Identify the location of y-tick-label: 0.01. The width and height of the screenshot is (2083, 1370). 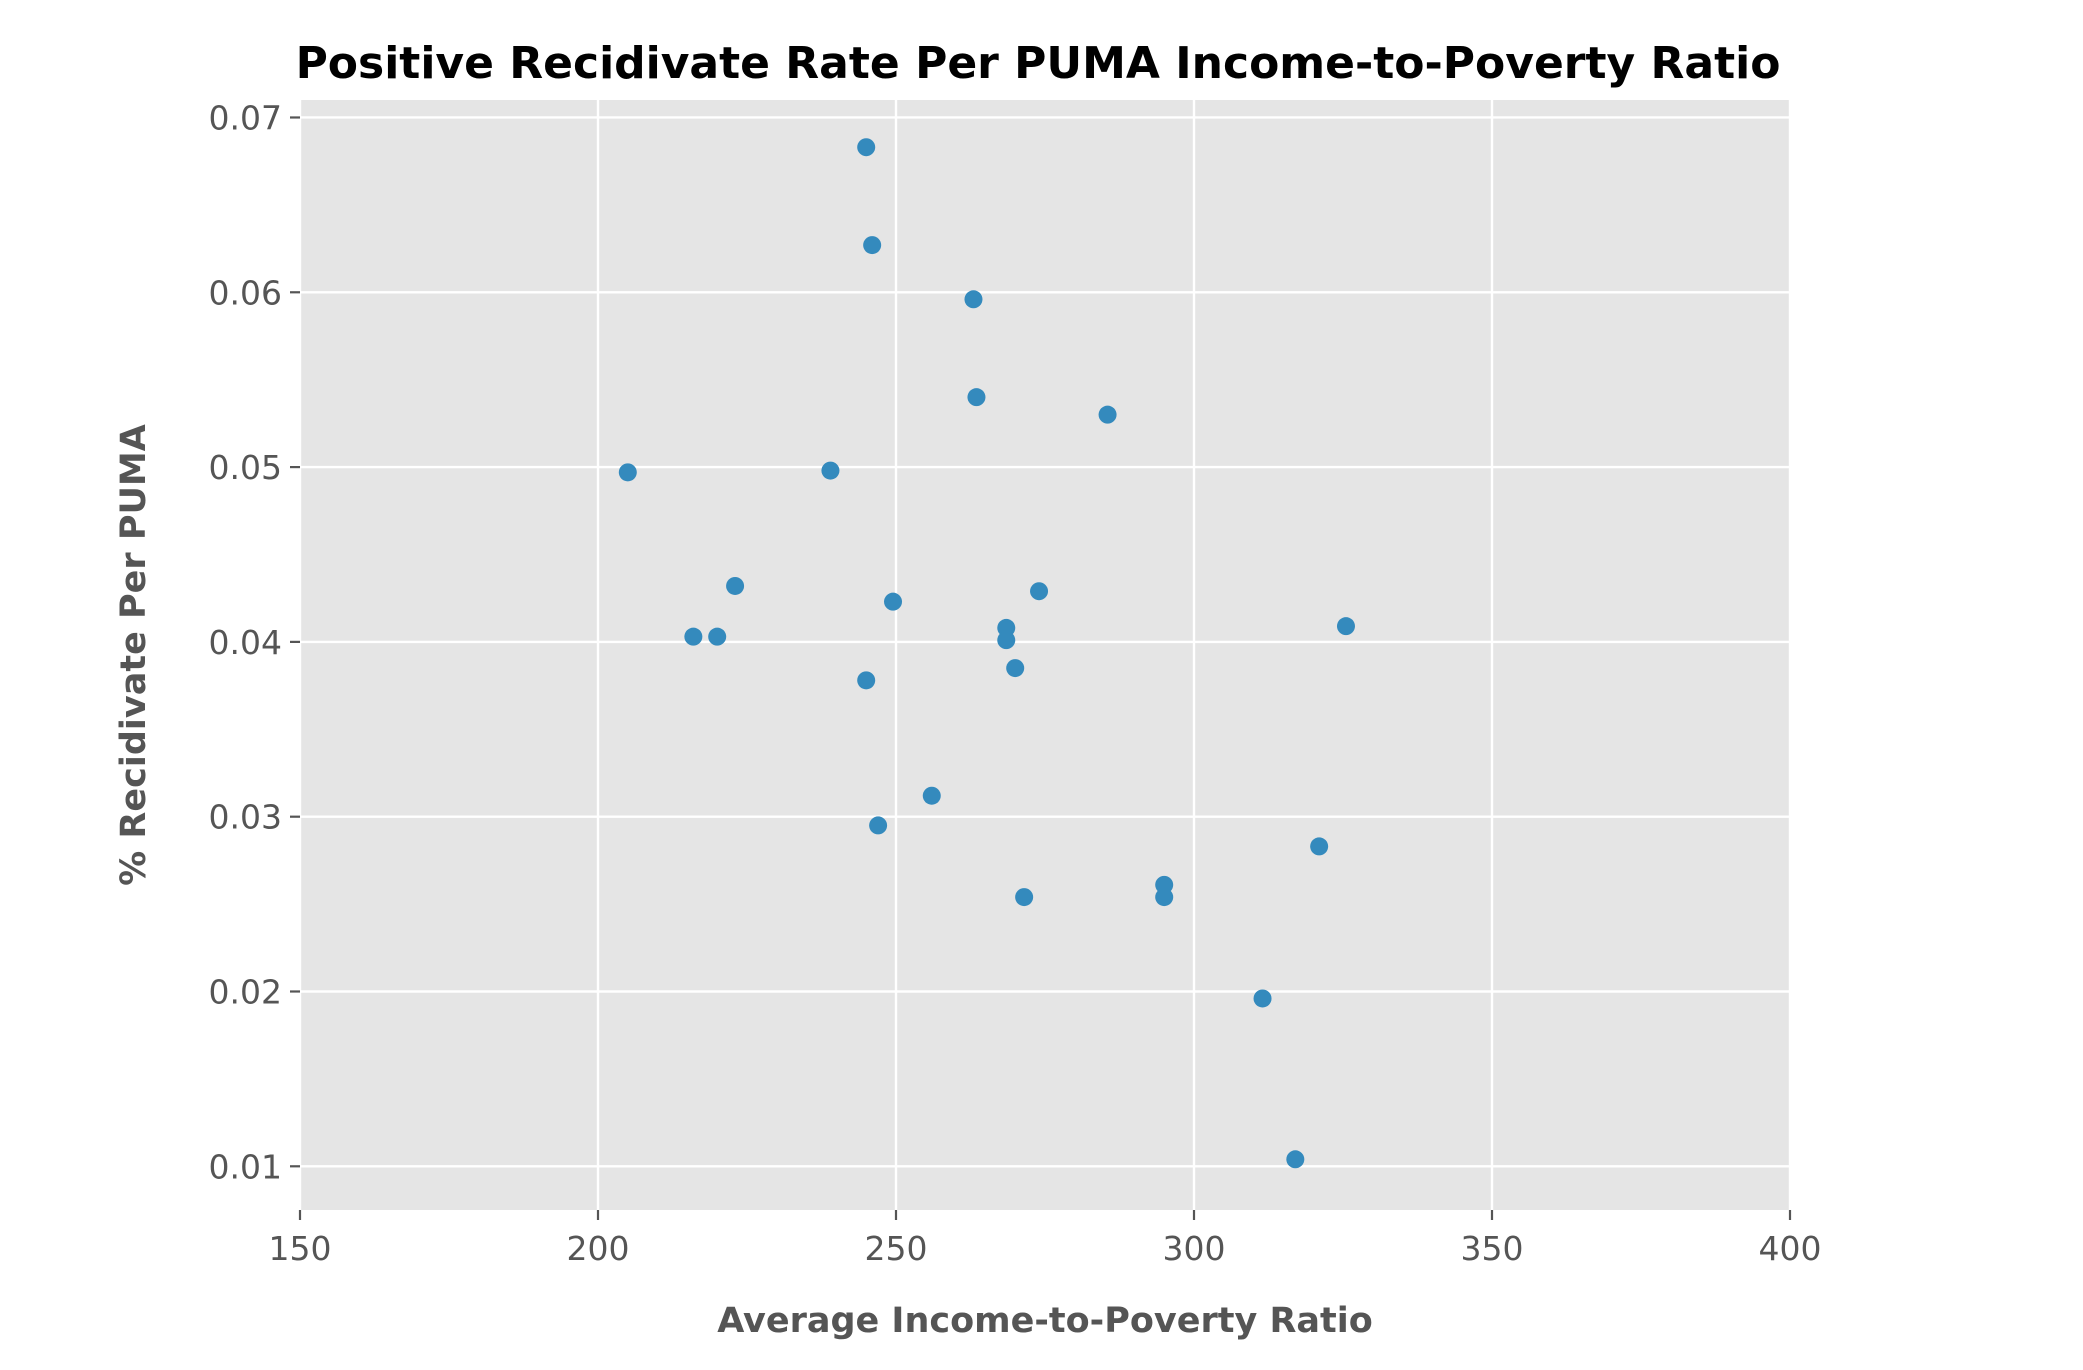
(245, 1166).